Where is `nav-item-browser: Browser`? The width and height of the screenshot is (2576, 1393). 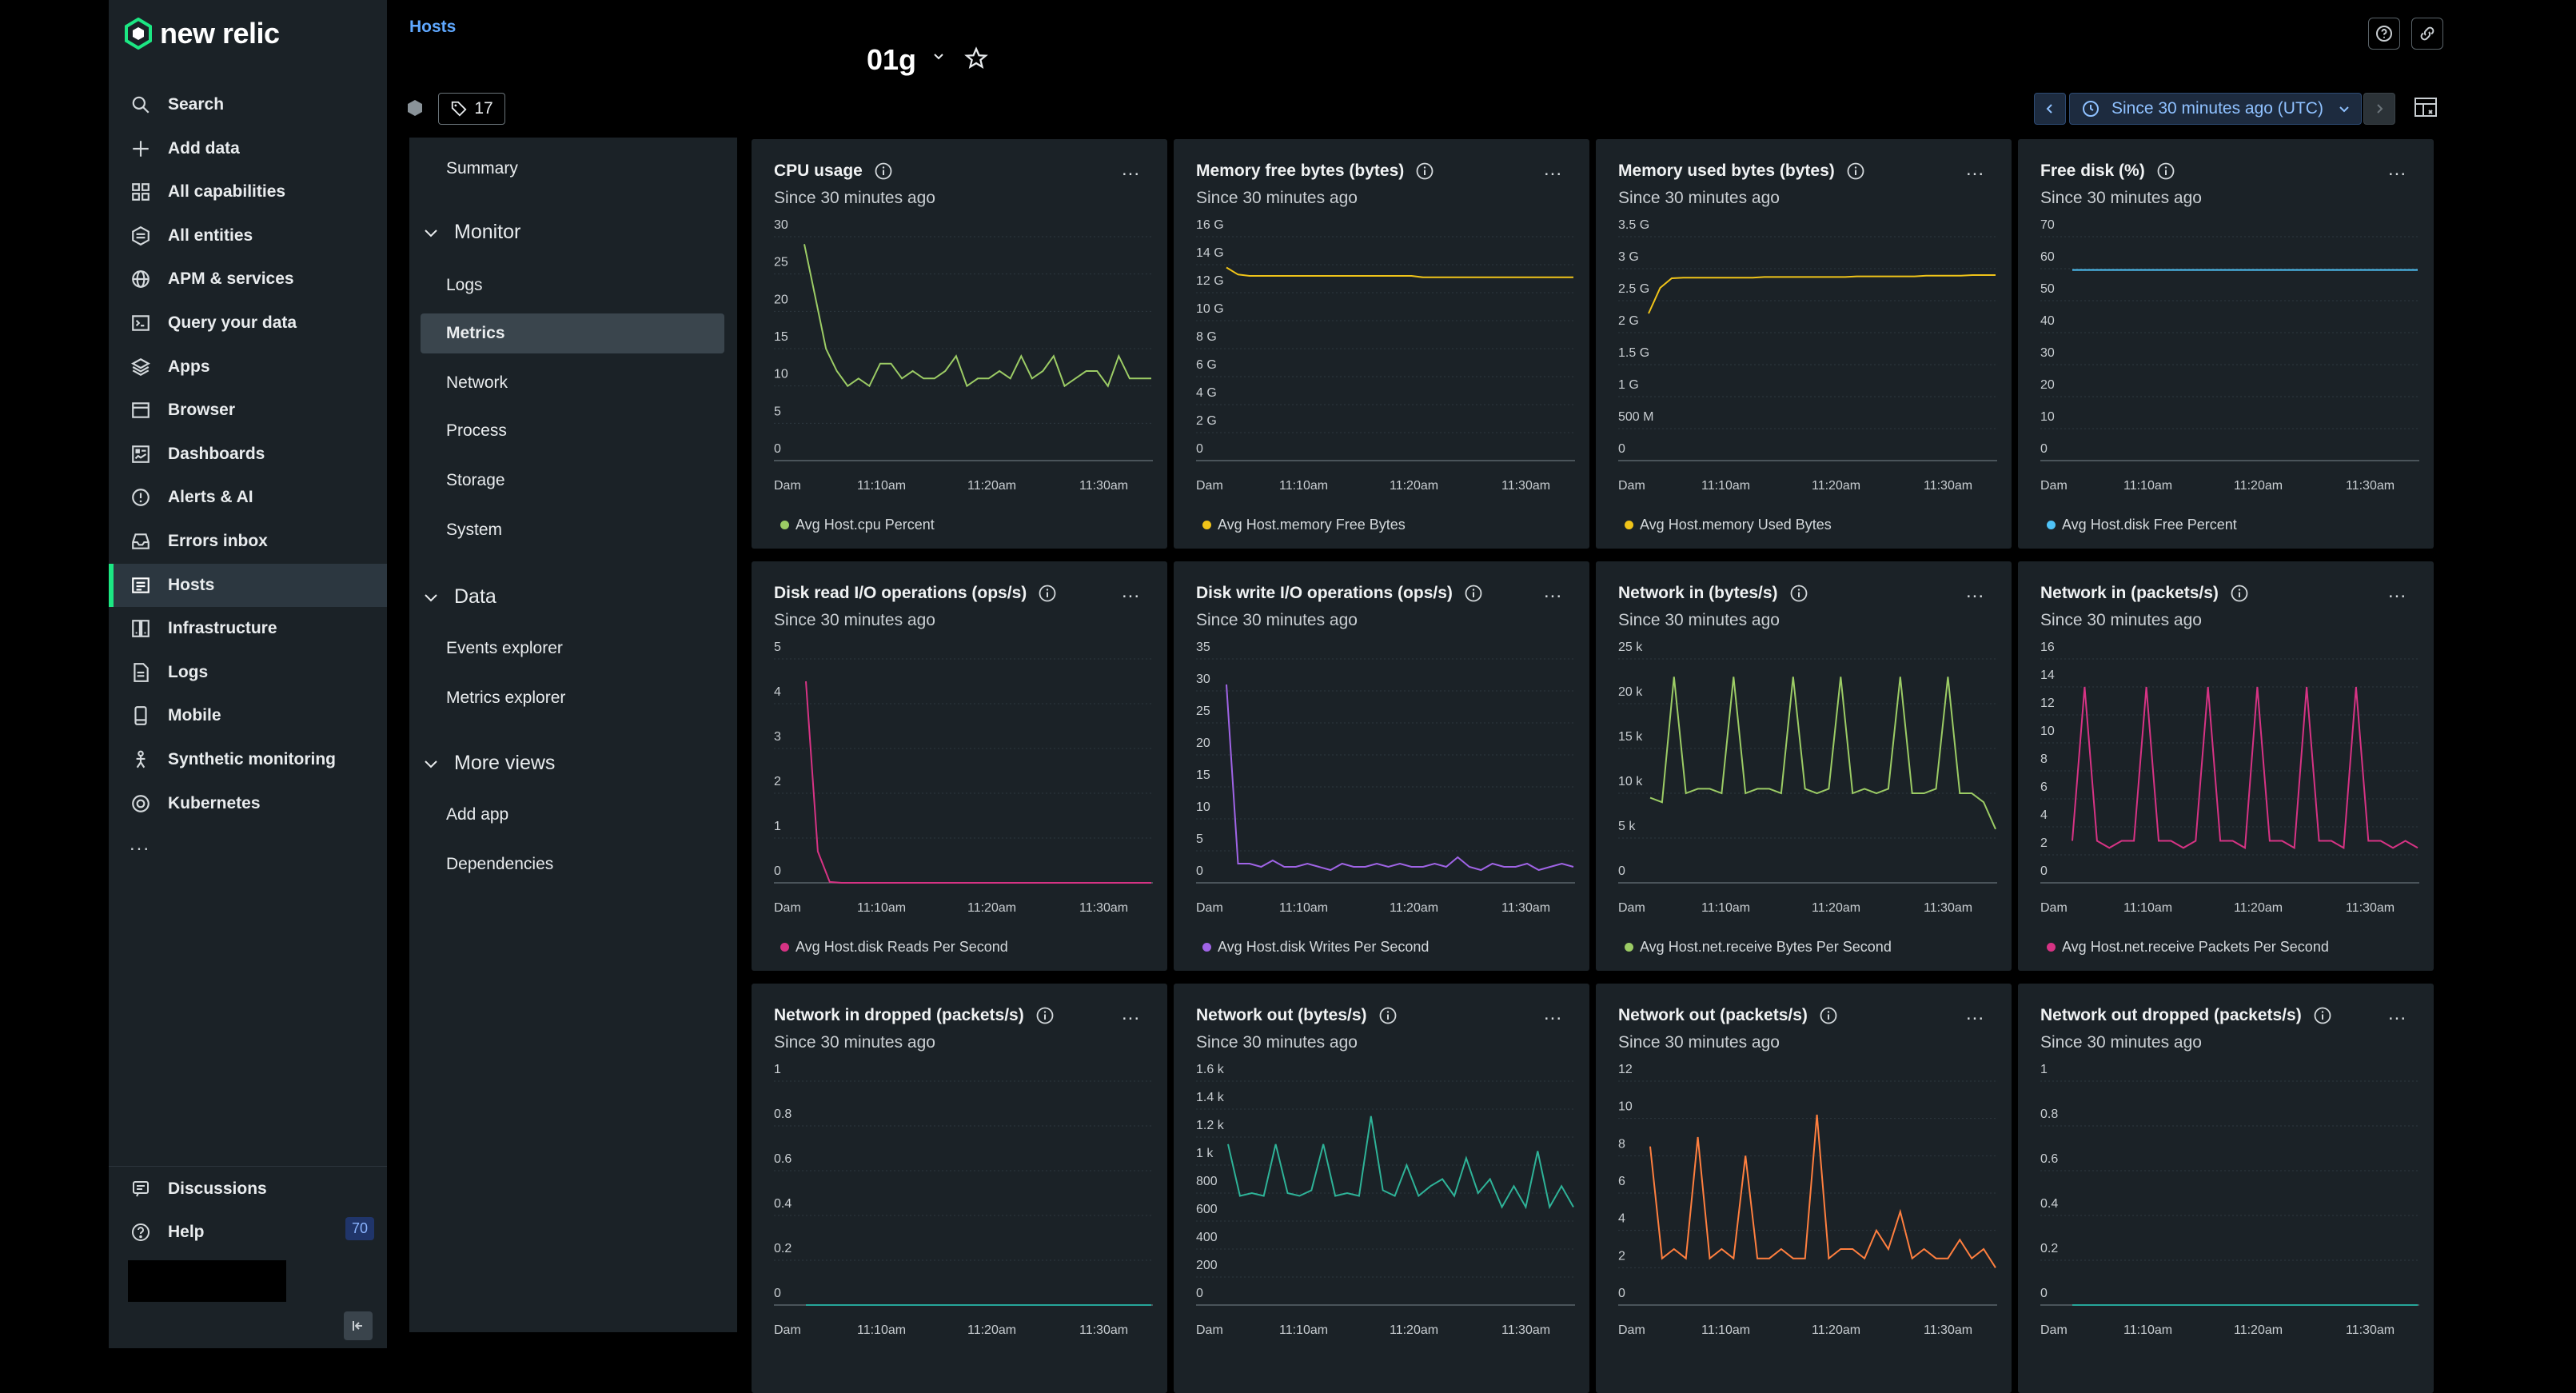
nav-item-browser: Browser is located at coordinates (248, 410).